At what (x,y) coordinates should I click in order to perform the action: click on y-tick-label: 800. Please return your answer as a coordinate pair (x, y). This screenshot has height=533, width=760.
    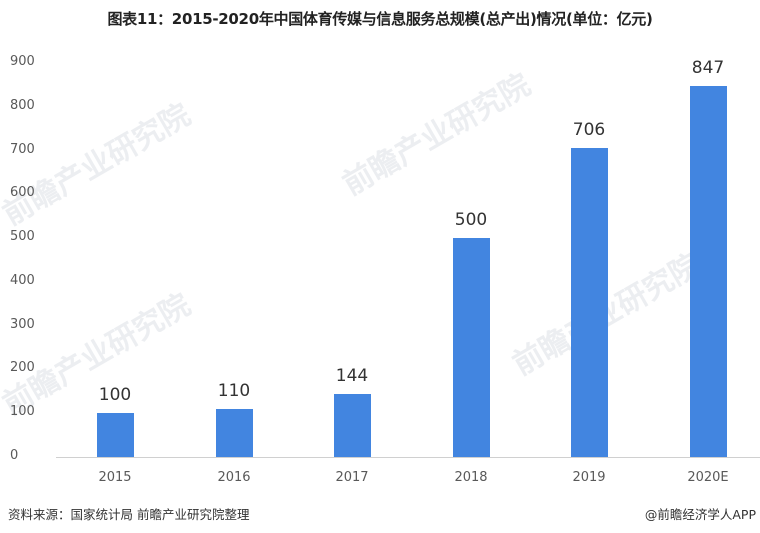
    Looking at the image, I should click on (22, 105).